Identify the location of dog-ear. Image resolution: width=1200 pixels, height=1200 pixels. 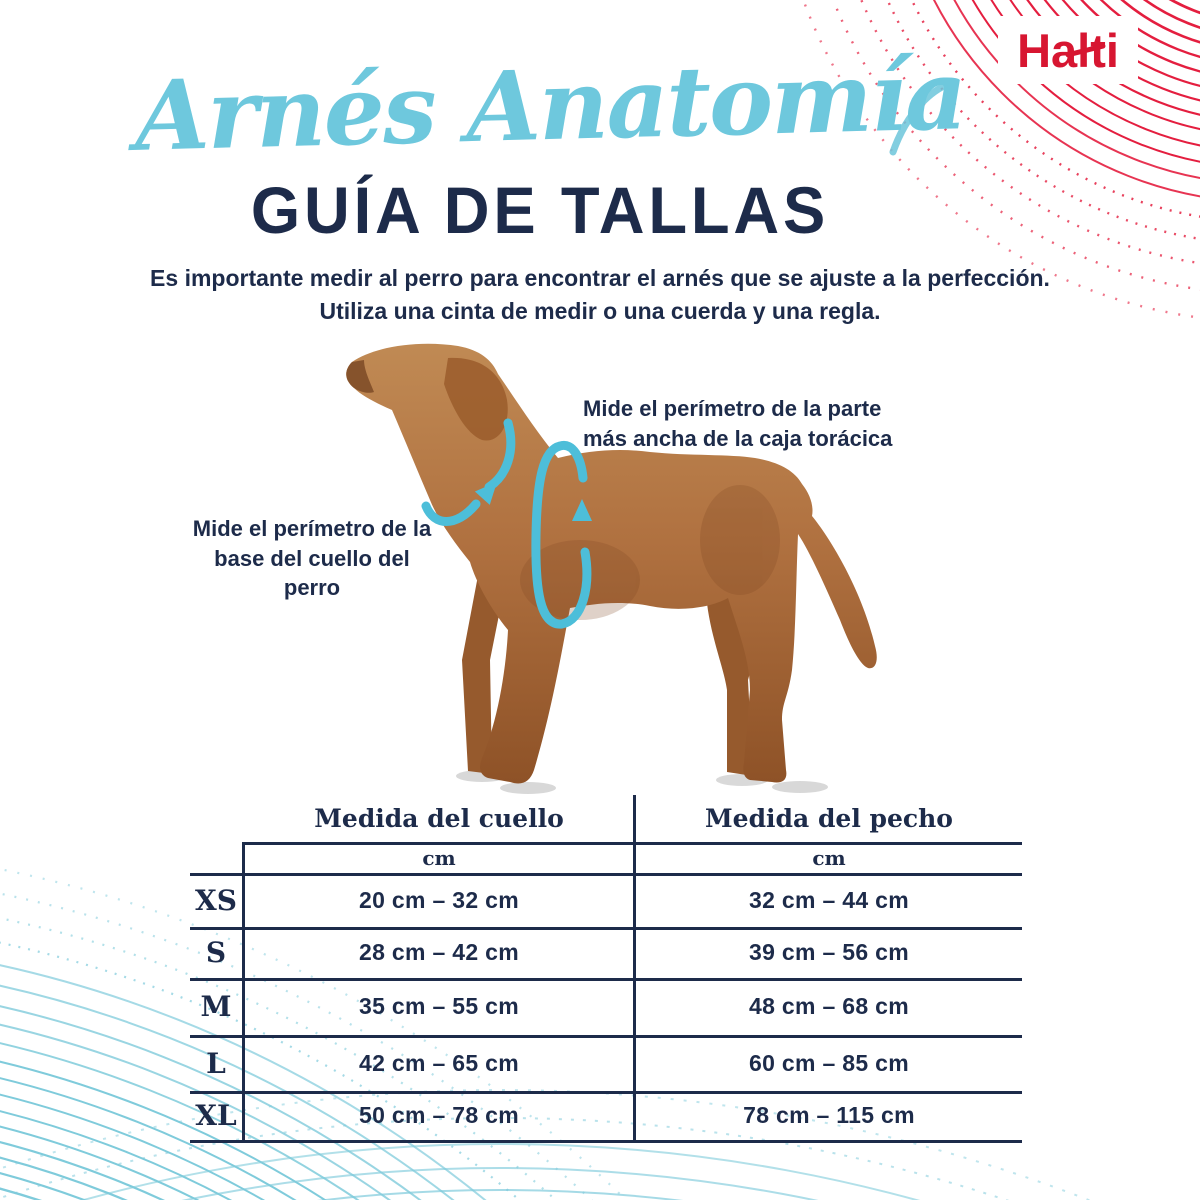
(476, 399).